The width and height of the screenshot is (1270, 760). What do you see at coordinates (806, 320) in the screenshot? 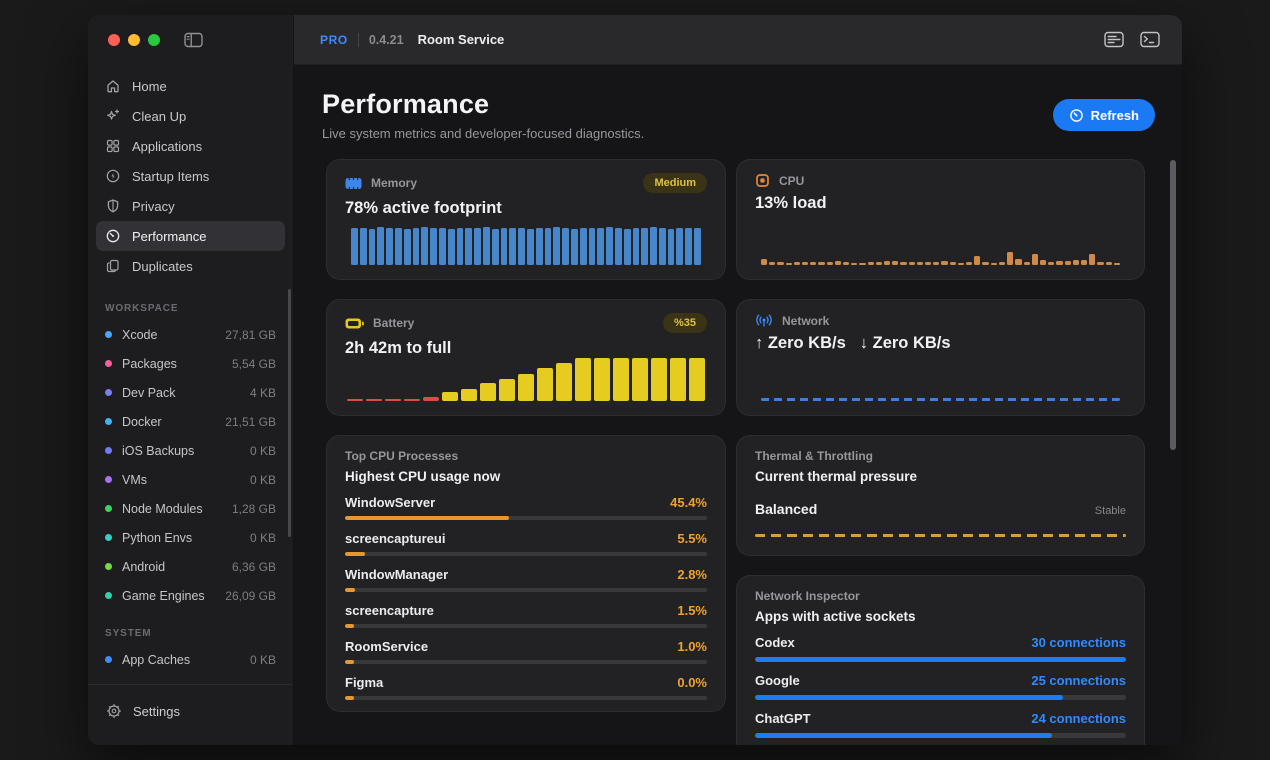
I see `card-label: Network` at bounding box center [806, 320].